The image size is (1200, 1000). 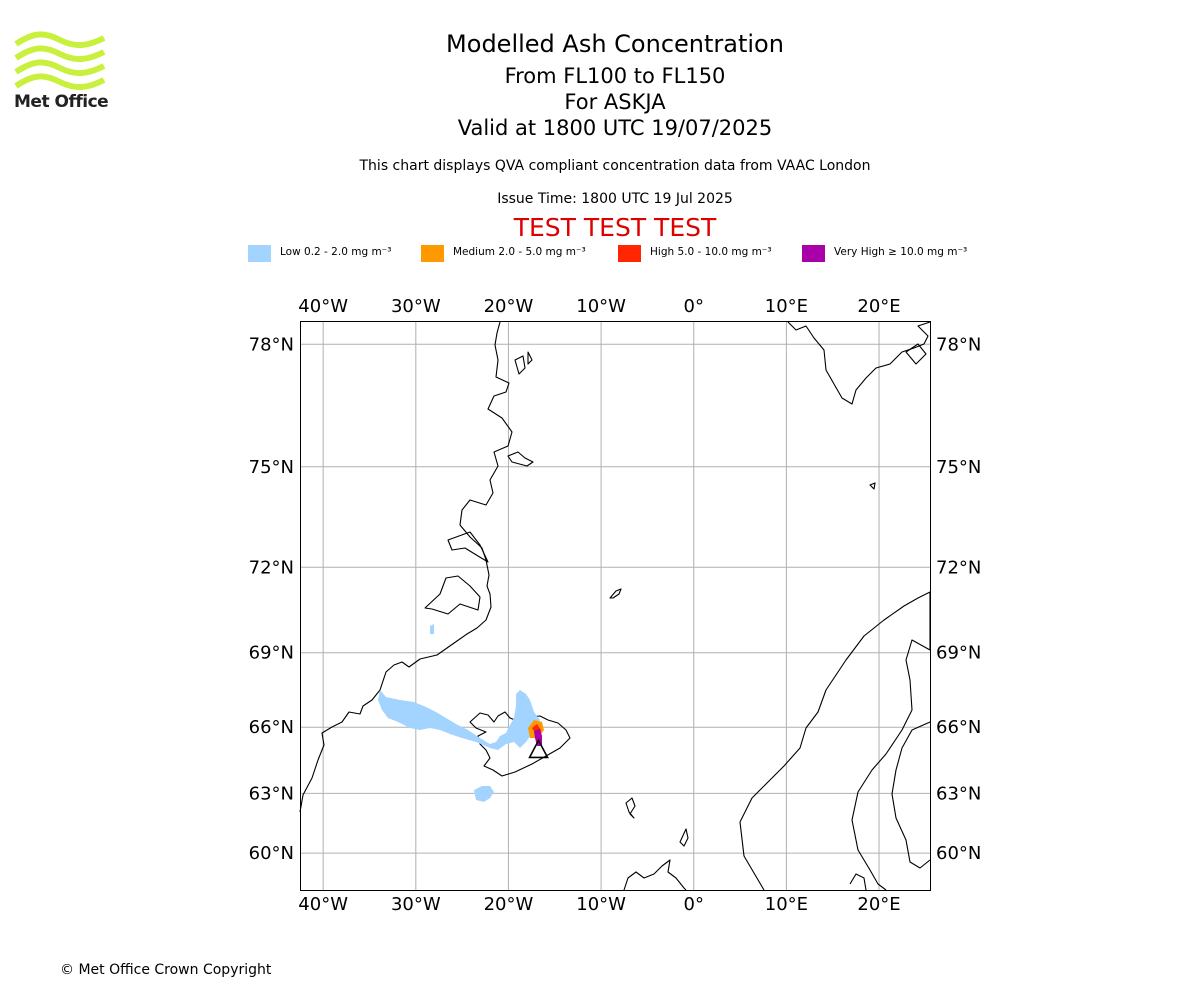 What do you see at coordinates (958, 653) in the screenshot?
I see `tick-label-lat-right: 69°N` at bounding box center [958, 653].